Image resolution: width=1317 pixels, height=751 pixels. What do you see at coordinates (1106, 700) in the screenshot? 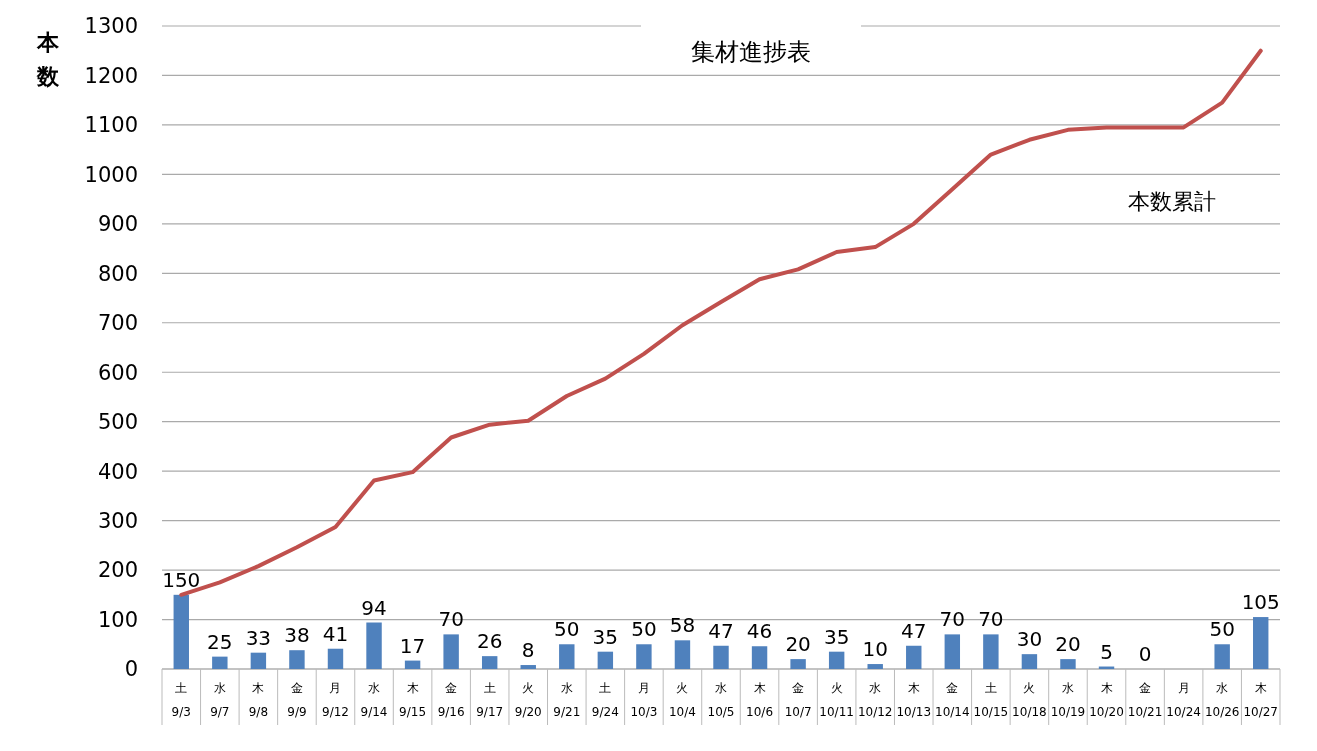
I see `x-tick-label: 木 10/20` at bounding box center [1106, 700].